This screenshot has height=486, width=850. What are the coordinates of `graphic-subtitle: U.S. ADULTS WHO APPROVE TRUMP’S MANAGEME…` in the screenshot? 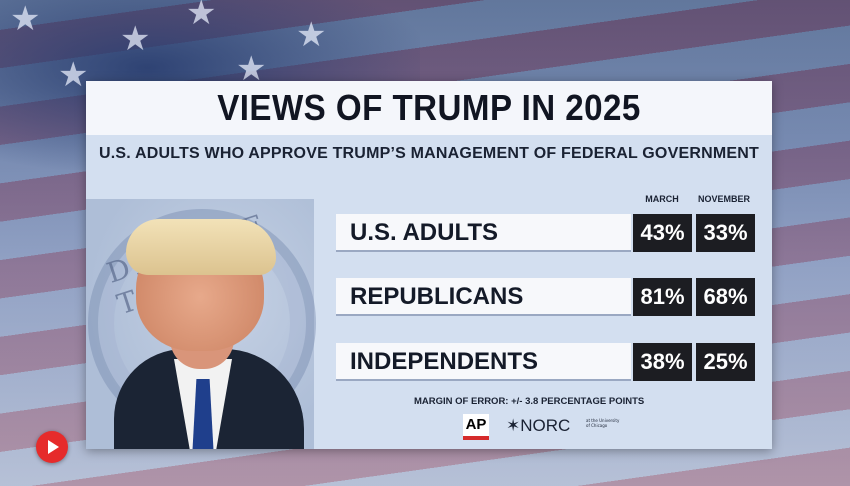 It's located at (429, 153).